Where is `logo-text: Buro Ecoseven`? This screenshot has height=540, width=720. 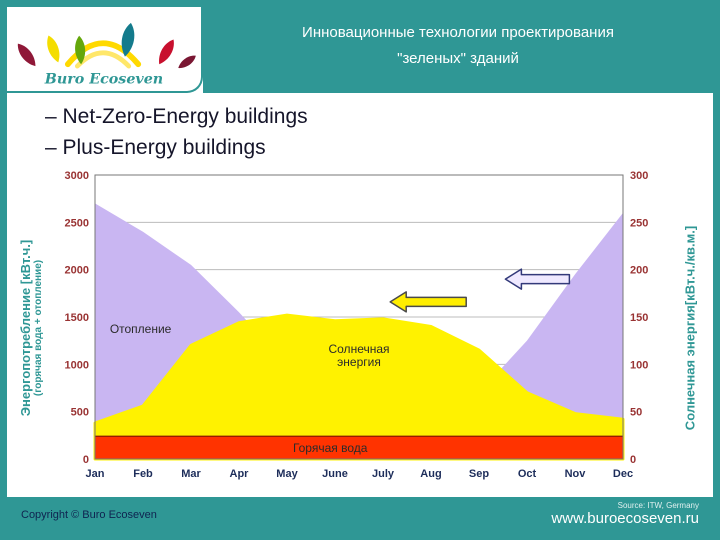
logo-text: Buro Ecoseven is located at coordinates (103, 79).